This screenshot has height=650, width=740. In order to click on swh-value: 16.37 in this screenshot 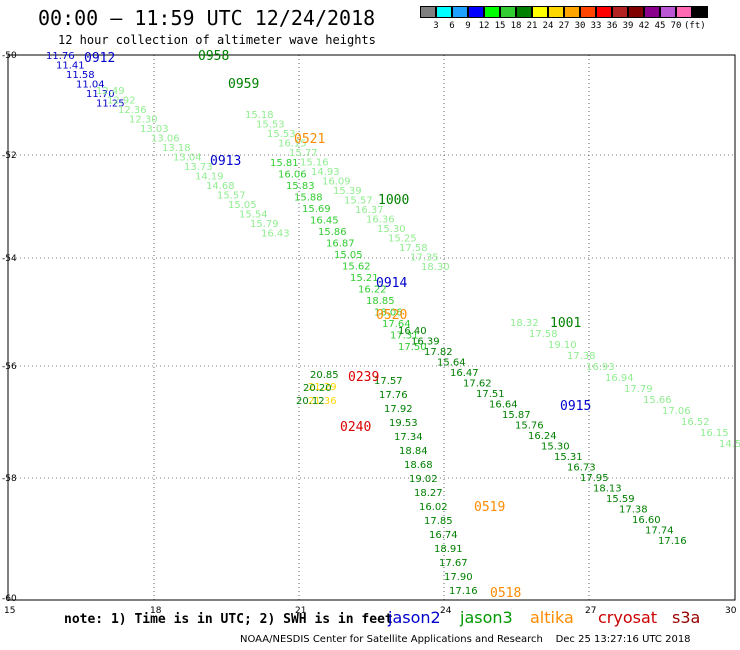, I will do `click(369, 210)`.